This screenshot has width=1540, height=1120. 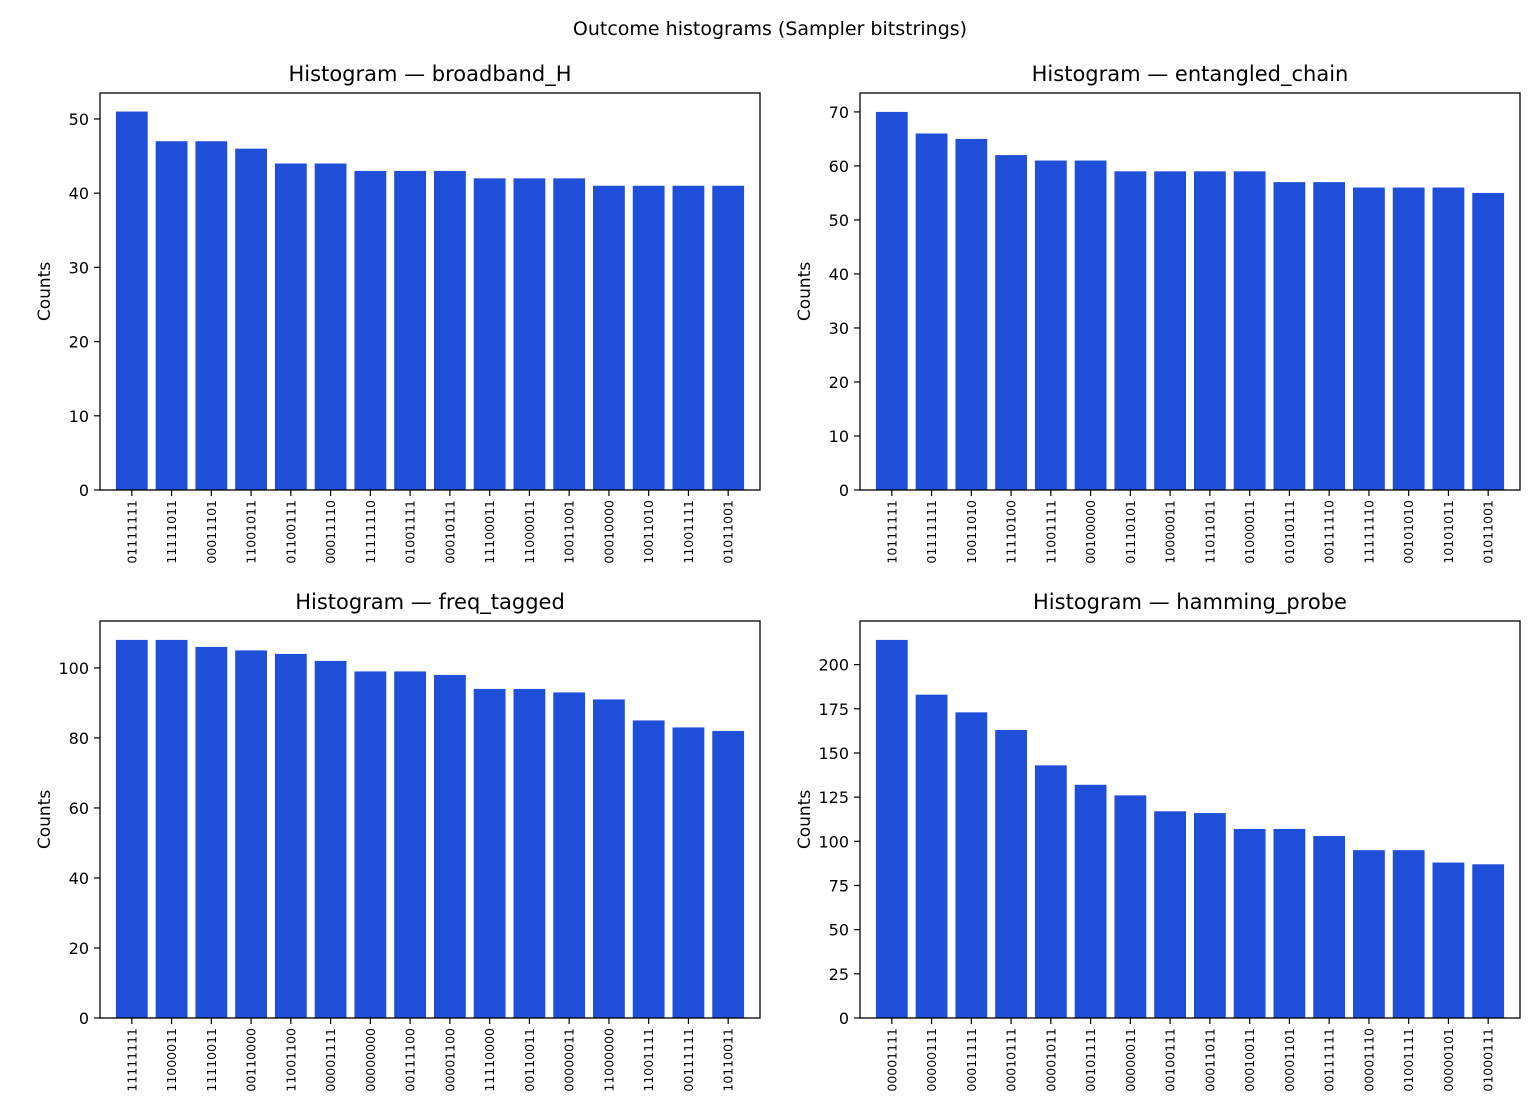 What do you see at coordinates (1209, 1060) in the screenshot?
I see `x-tick-label: 00011011` at bounding box center [1209, 1060].